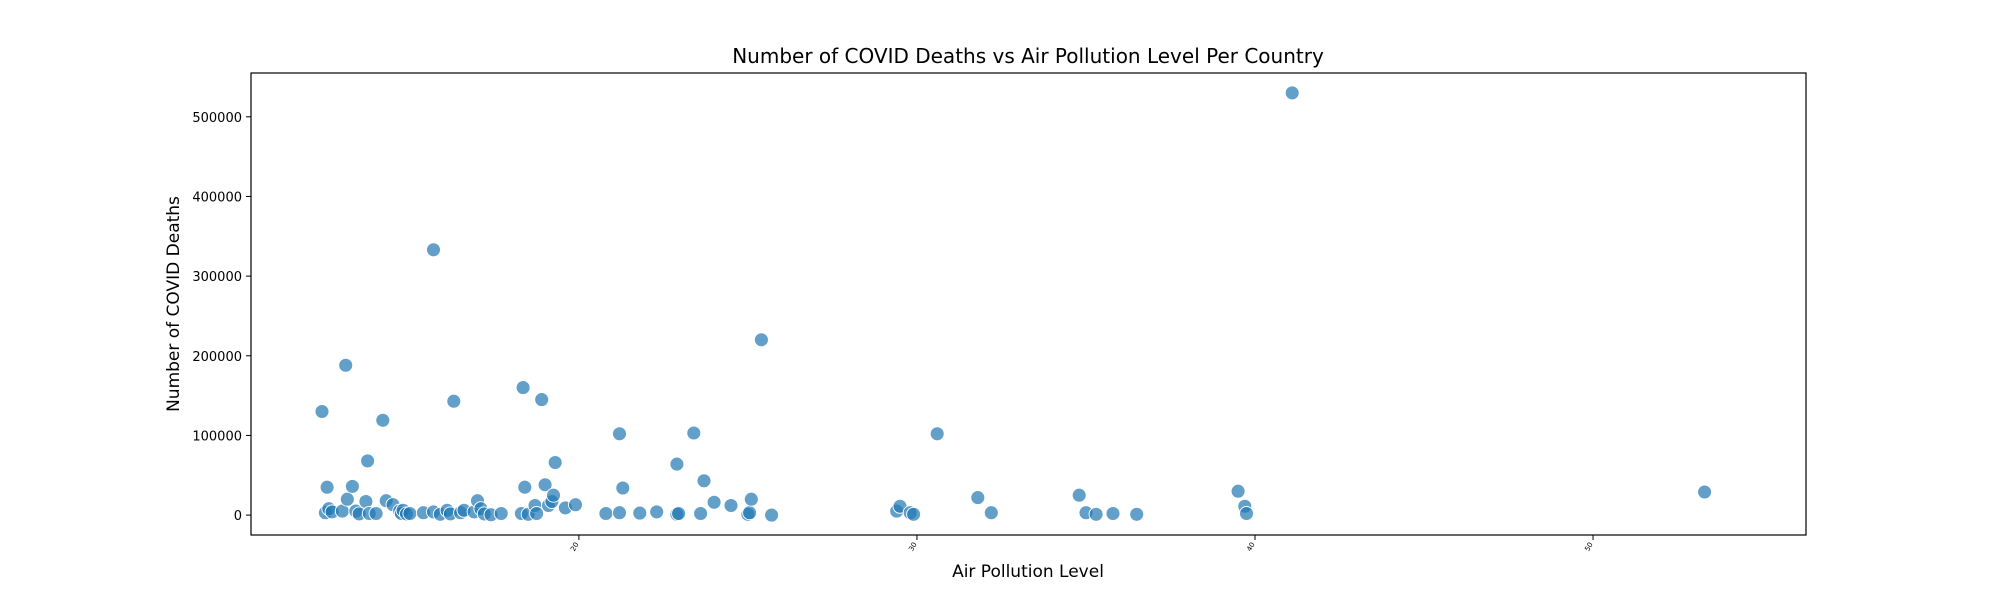 This screenshot has width=2000, height=600. What do you see at coordinates (217, 118) in the screenshot?
I see `y-tick-label: 500000` at bounding box center [217, 118].